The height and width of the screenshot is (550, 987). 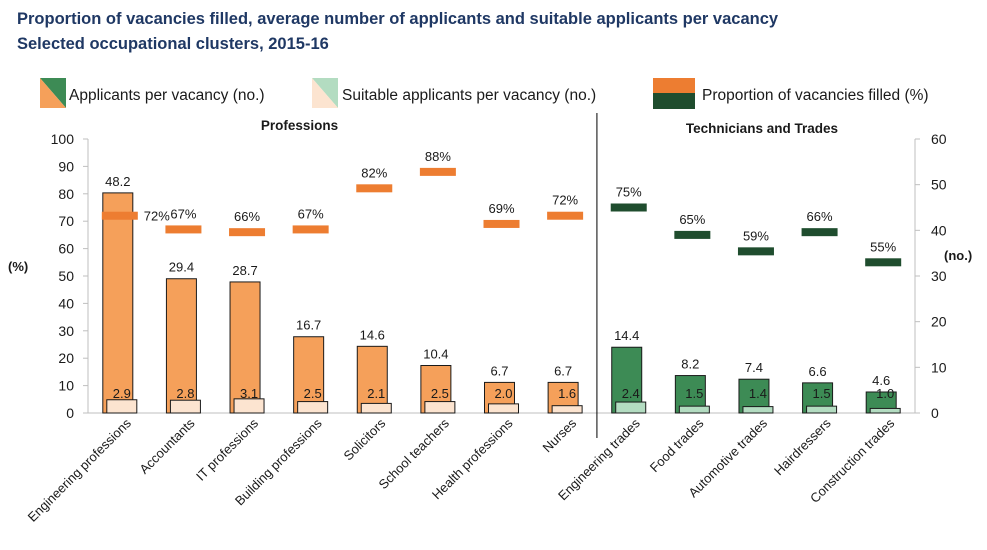 What do you see at coordinates (309, 375) in the screenshot?
I see `bar-applicants-building-professions` at bounding box center [309, 375].